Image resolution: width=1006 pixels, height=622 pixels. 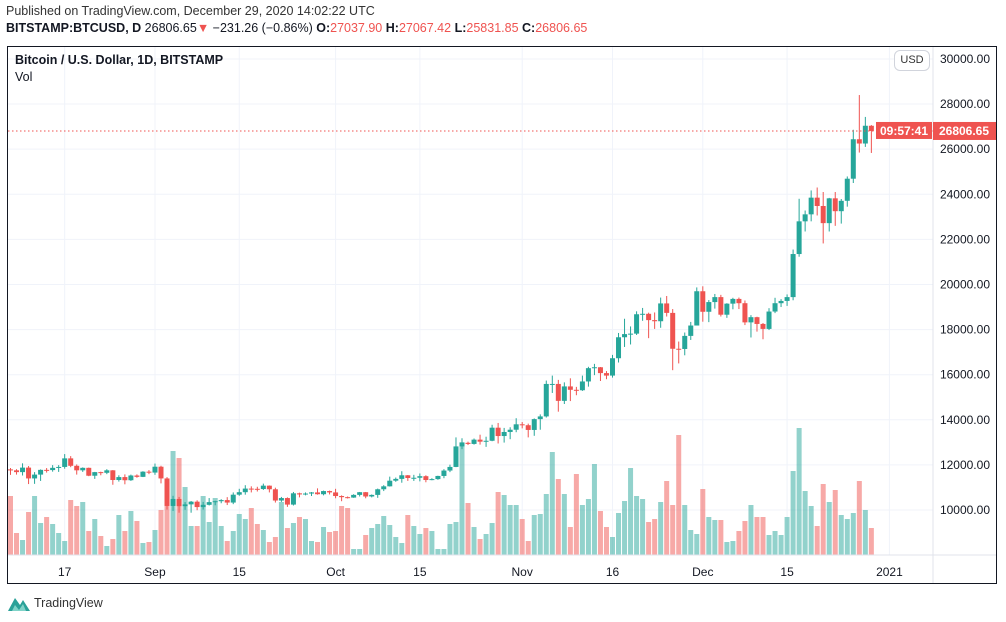 What do you see at coordinates (262, 28) in the screenshot?
I see `change: −231.26 (−0.86%)` at bounding box center [262, 28].